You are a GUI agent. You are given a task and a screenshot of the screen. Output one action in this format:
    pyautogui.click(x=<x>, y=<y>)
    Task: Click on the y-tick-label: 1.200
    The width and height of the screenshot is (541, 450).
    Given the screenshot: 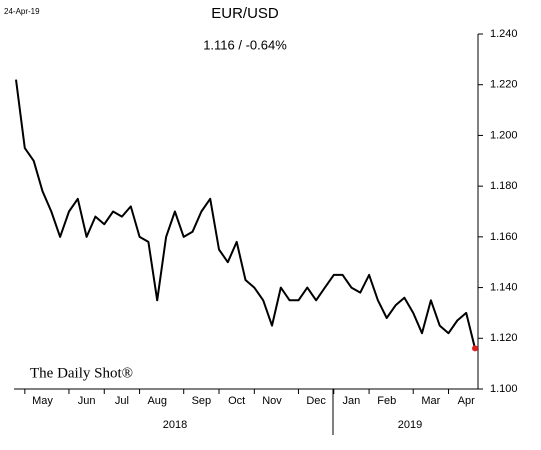 What is the action you would take?
    pyautogui.click(x=504, y=135)
    